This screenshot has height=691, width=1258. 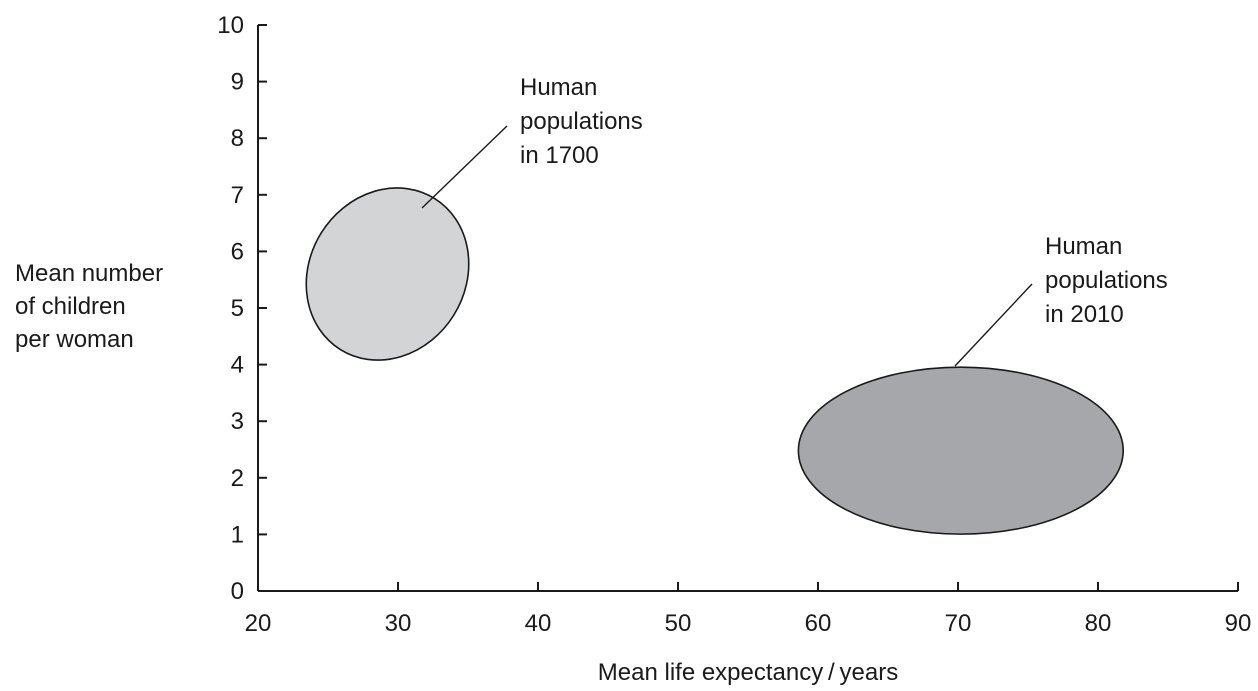 What do you see at coordinates (70, 306) in the screenshot?
I see `y-axis-title-line: of children` at bounding box center [70, 306].